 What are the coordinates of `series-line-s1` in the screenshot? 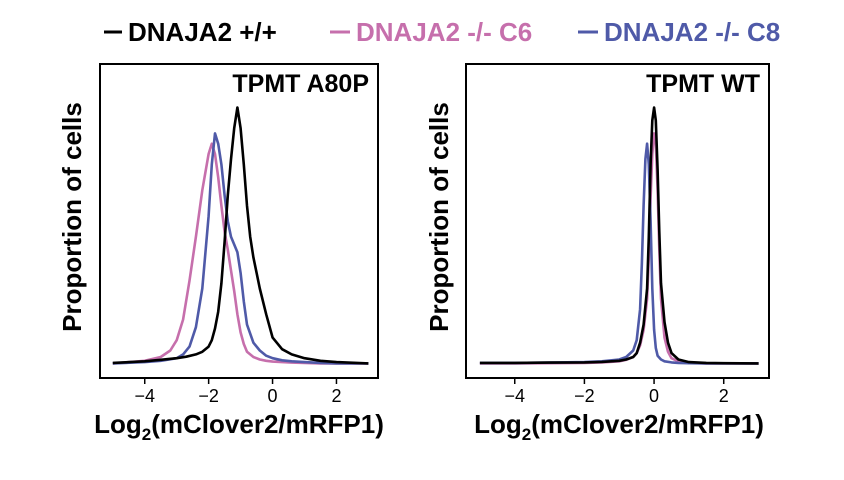 It's located at (240, 253).